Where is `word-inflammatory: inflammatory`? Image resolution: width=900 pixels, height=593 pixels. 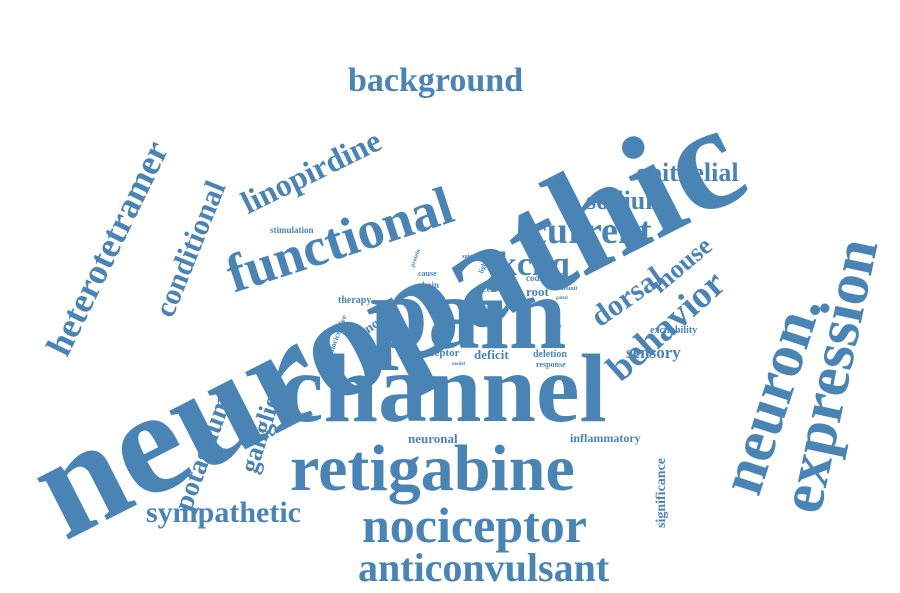
word-inflammatory: inflammatory is located at coordinates (605, 438).